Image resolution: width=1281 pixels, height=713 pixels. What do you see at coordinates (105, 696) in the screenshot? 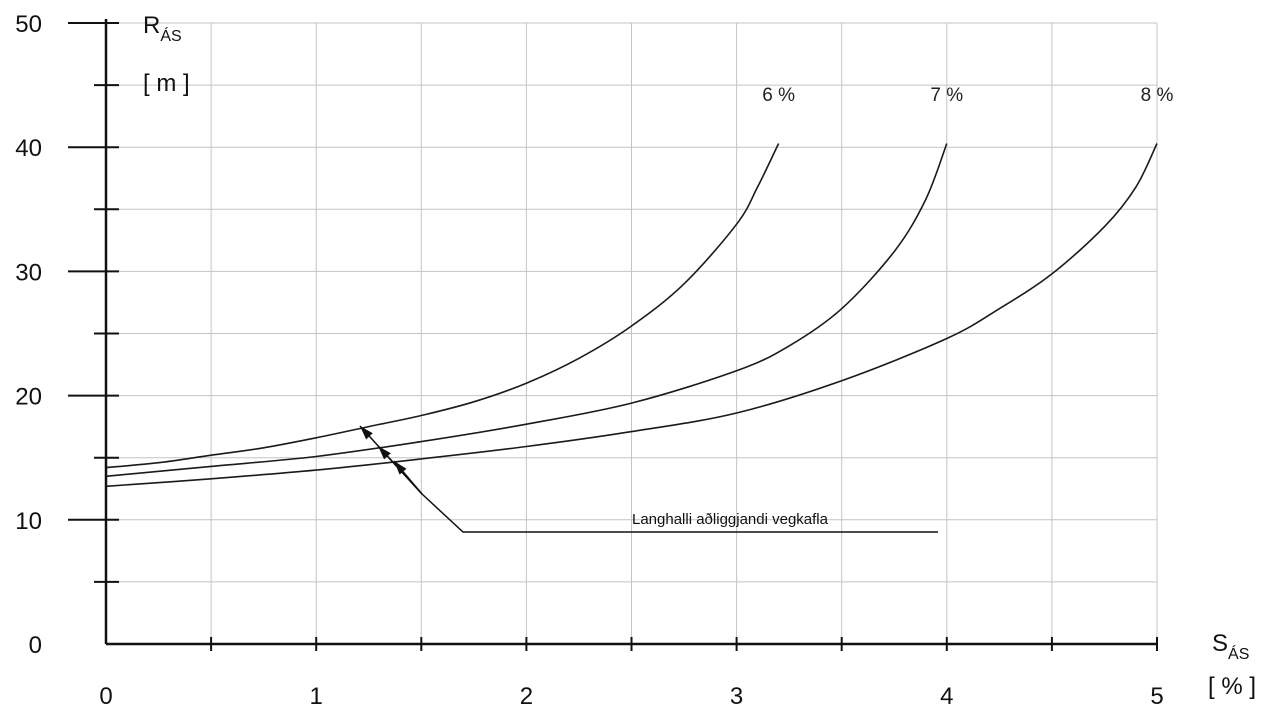
I see `x-tick-label: 0` at bounding box center [105, 696].